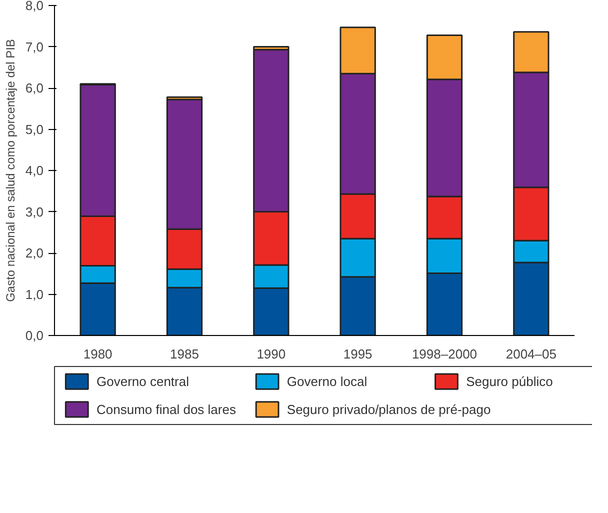 The height and width of the screenshot is (513, 608). I want to click on x-tick-label: 1998–2000, so click(445, 354).